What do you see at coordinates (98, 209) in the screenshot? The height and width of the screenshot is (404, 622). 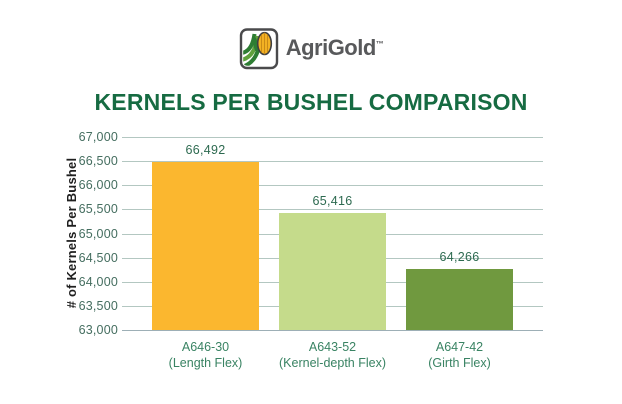 I see `y-tick-label: 65,500` at bounding box center [98, 209].